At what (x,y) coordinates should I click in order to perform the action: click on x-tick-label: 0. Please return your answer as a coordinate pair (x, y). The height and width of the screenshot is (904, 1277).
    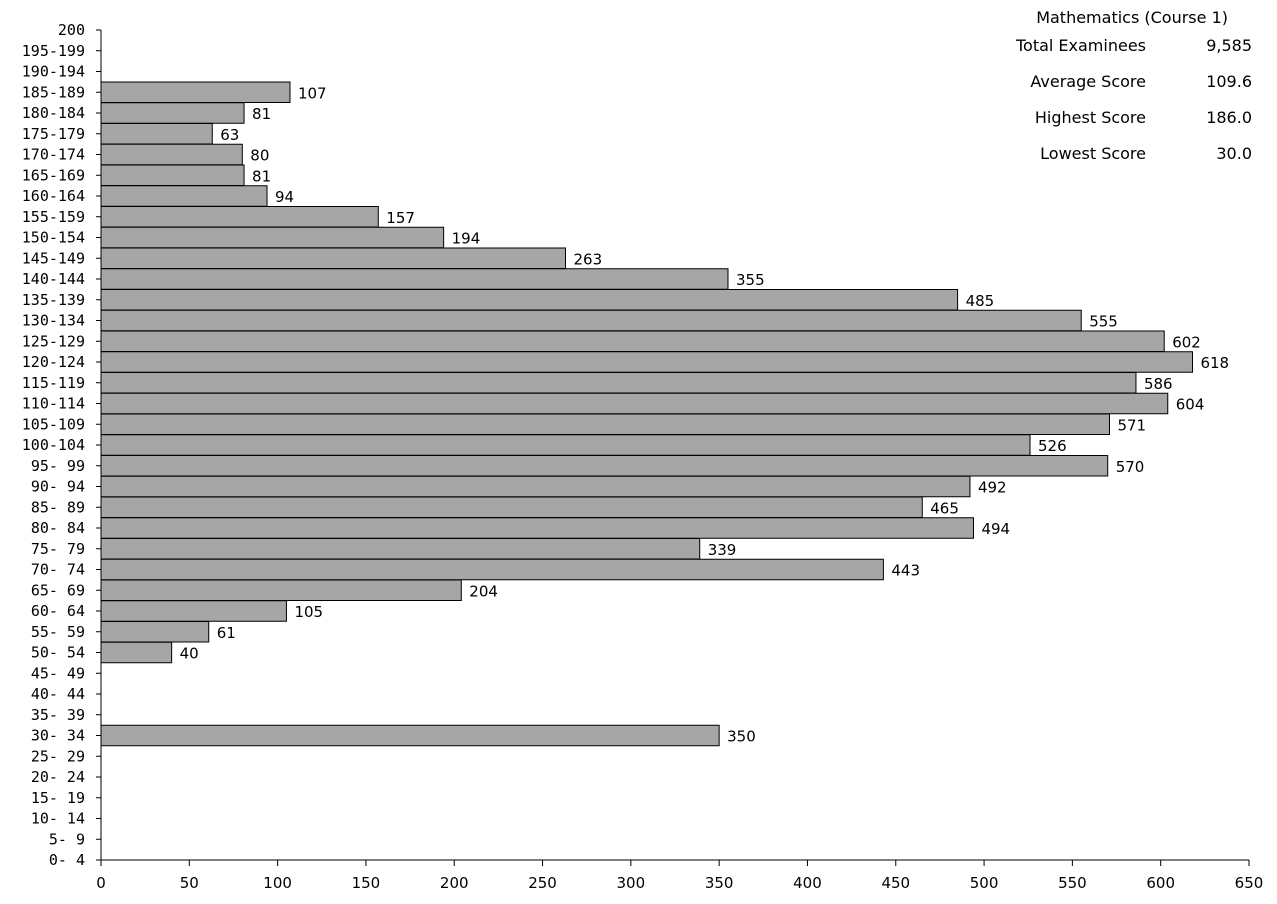
    Looking at the image, I should click on (101, 883).